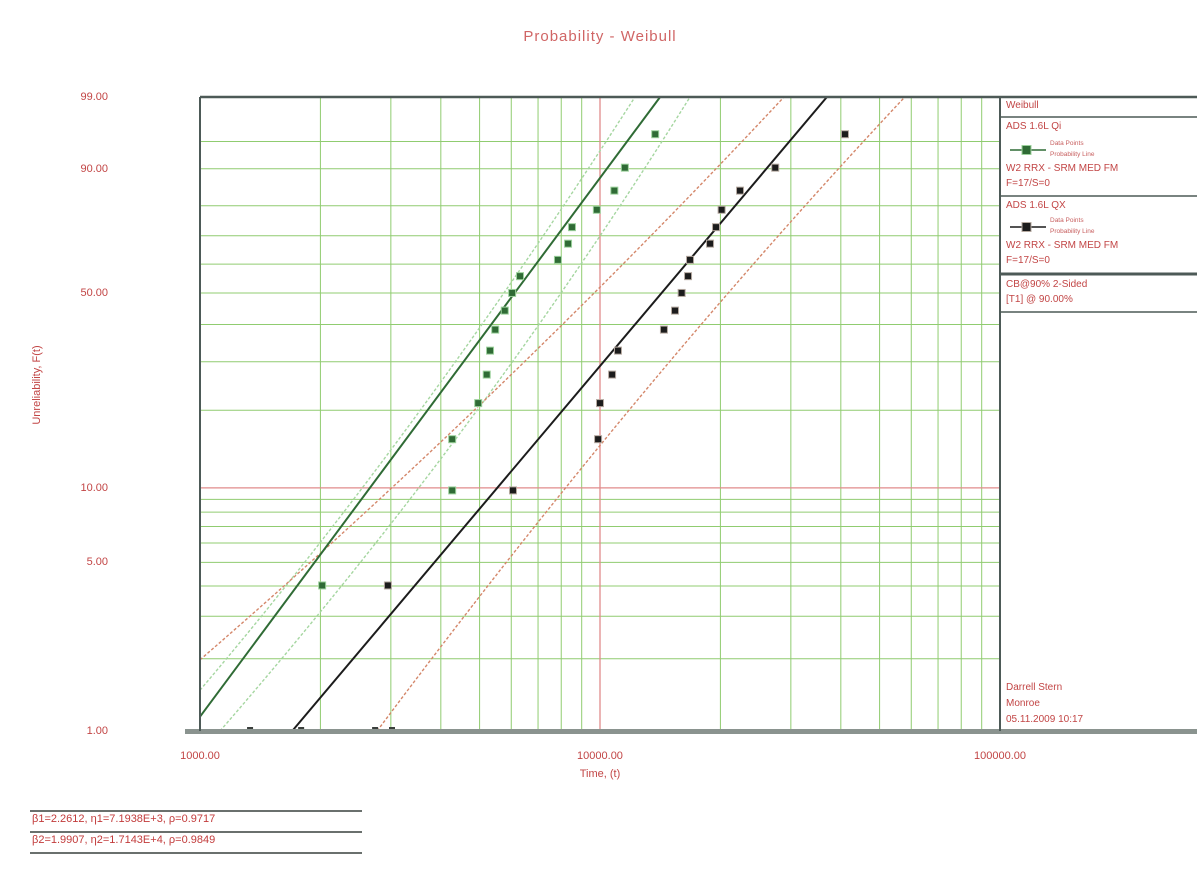  Describe the element at coordinates (200, 756) in the screenshot. I see `x-tick-label: 1000.00` at that location.